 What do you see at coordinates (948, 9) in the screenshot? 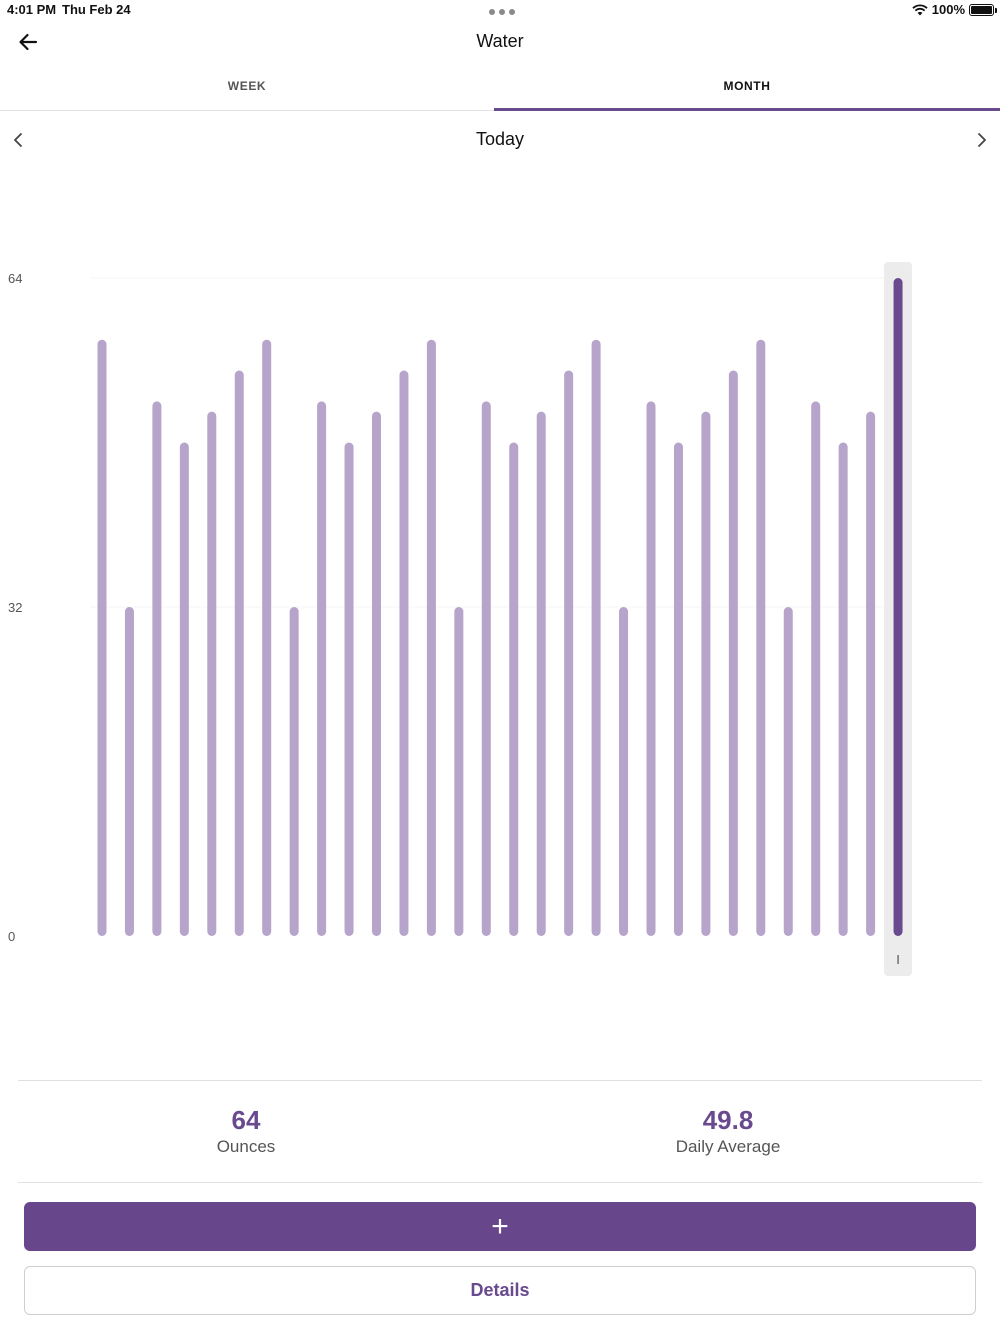
I see `battery-percent: 100%` at bounding box center [948, 9].